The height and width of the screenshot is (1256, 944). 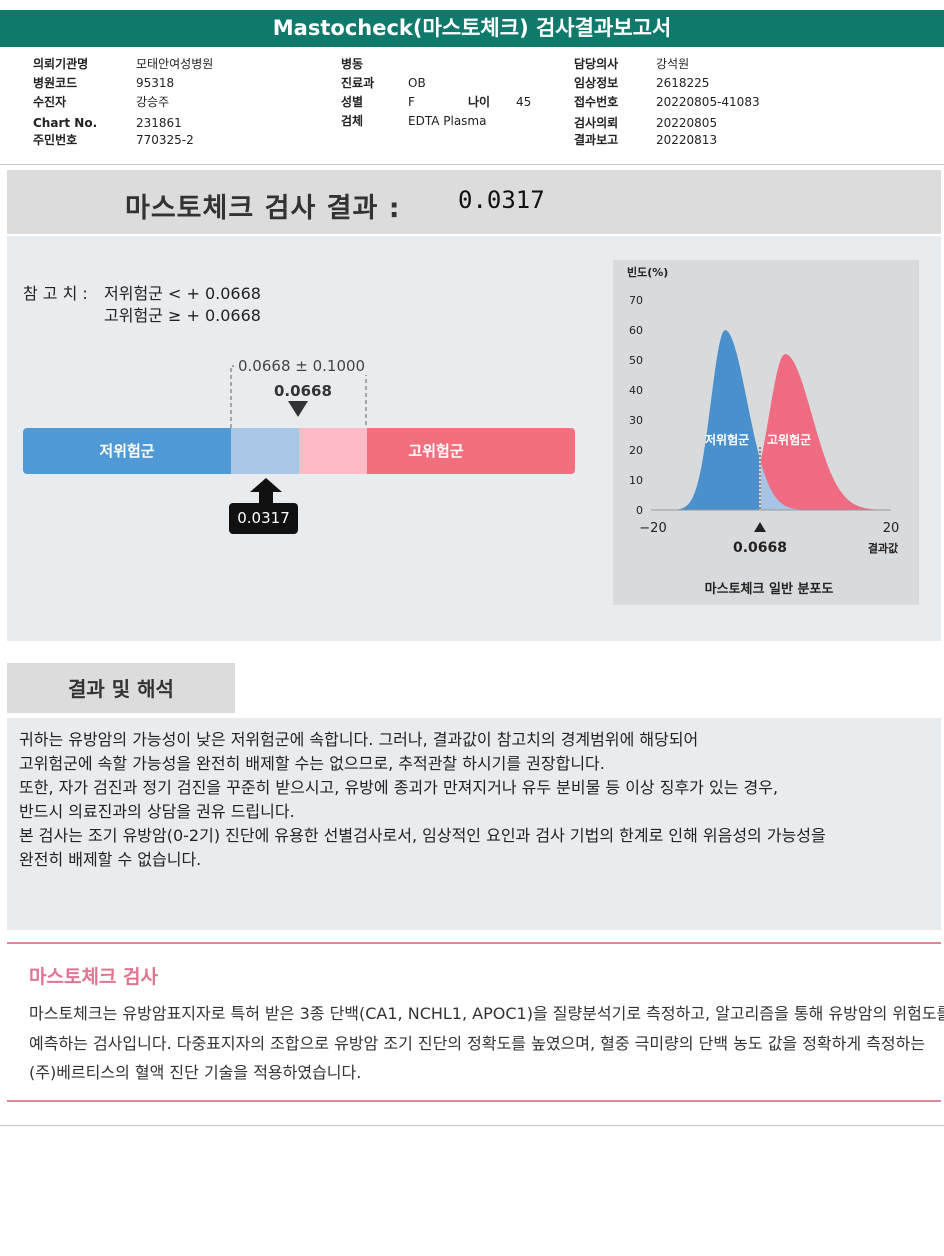 I want to click on info-value-clinical-info: 2618225, so click(x=683, y=83).